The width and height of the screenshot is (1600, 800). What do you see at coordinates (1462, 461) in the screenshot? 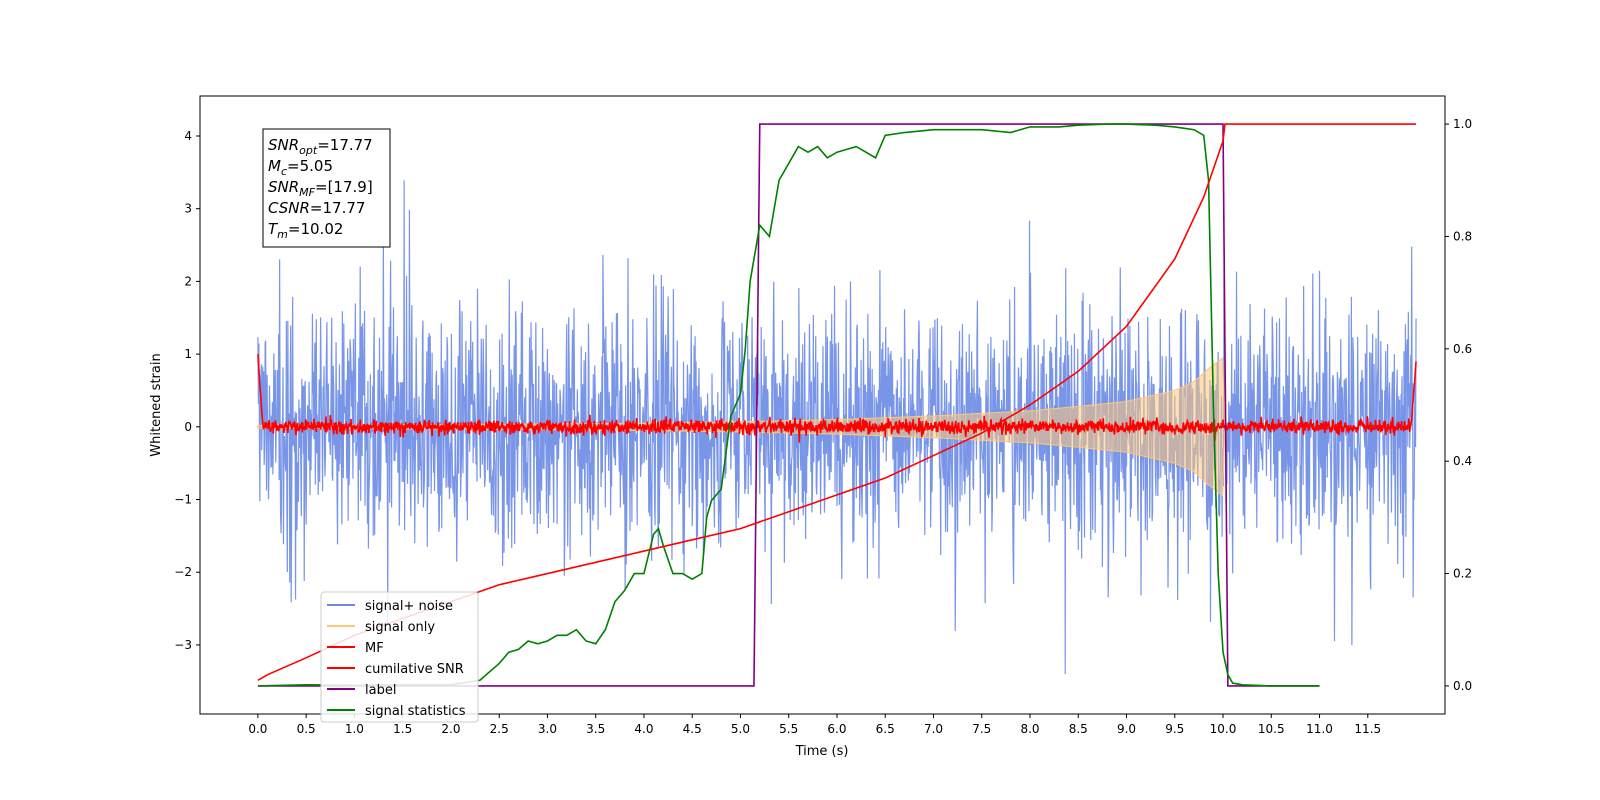
I see `y-right-tick-label: 0.4` at bounding box center [1462, 461].